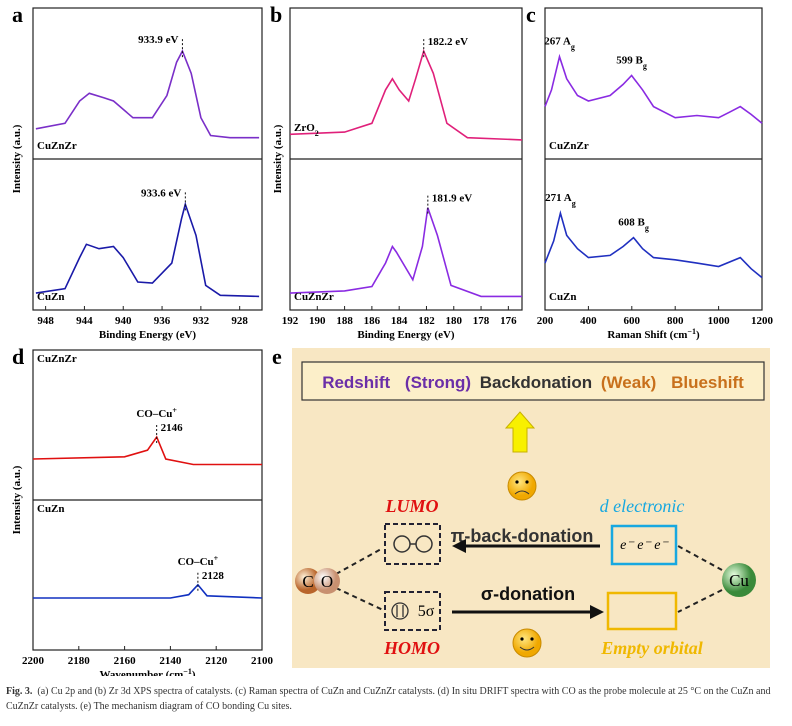  What do you see at coordinates (17, 158) in the screenshot?
I see `y-axis-title: Intensity (a.u.)` at bounding box center [17, 158].